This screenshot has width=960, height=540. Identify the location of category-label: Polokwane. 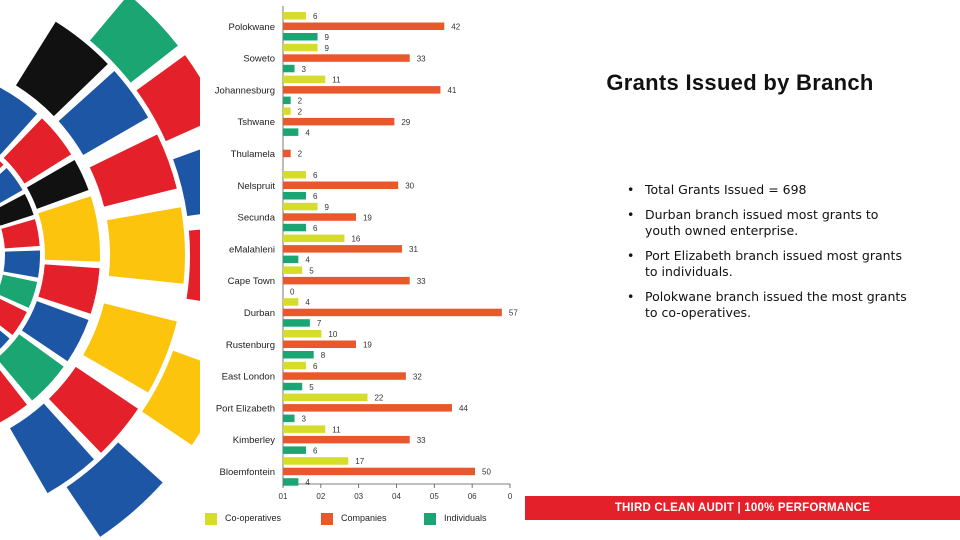
(252, 27).